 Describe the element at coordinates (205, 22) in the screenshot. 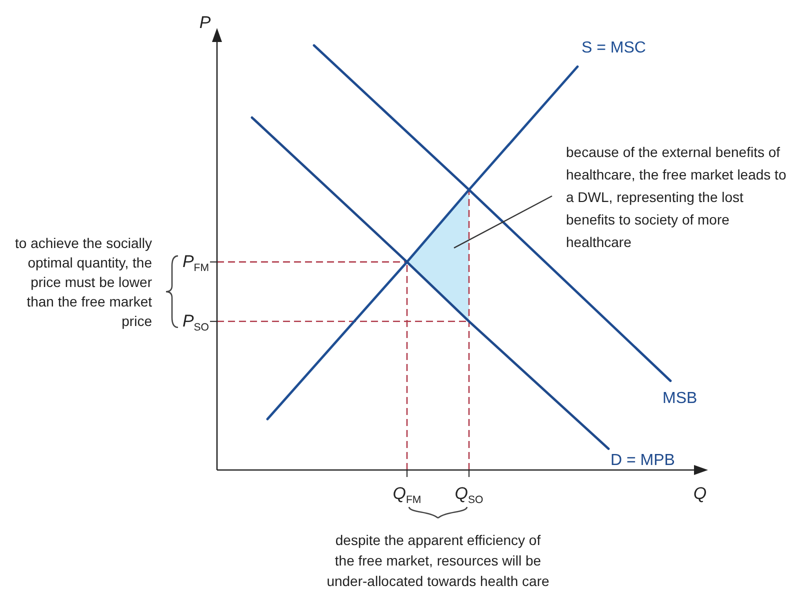

I see `y-axis-title: P` at that location.